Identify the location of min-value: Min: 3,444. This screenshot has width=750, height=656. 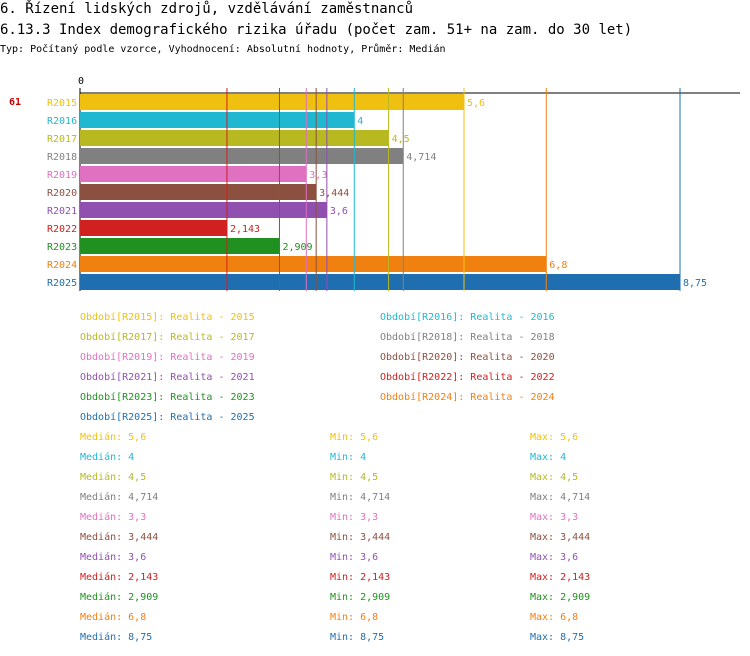
(360, 537).